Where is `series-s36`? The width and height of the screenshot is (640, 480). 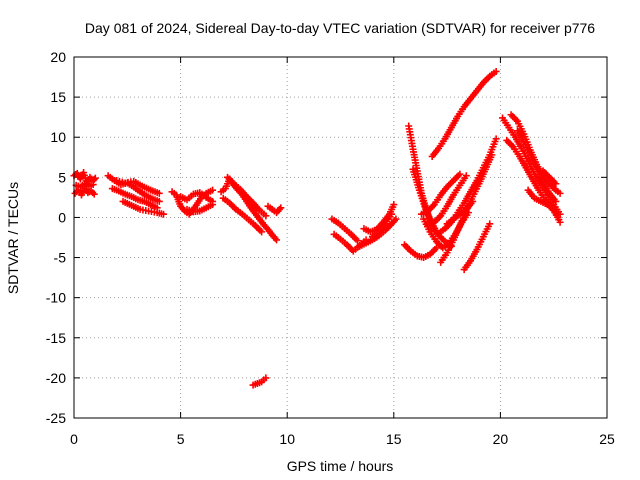
series-s36 is located at coordinates (544, 206).